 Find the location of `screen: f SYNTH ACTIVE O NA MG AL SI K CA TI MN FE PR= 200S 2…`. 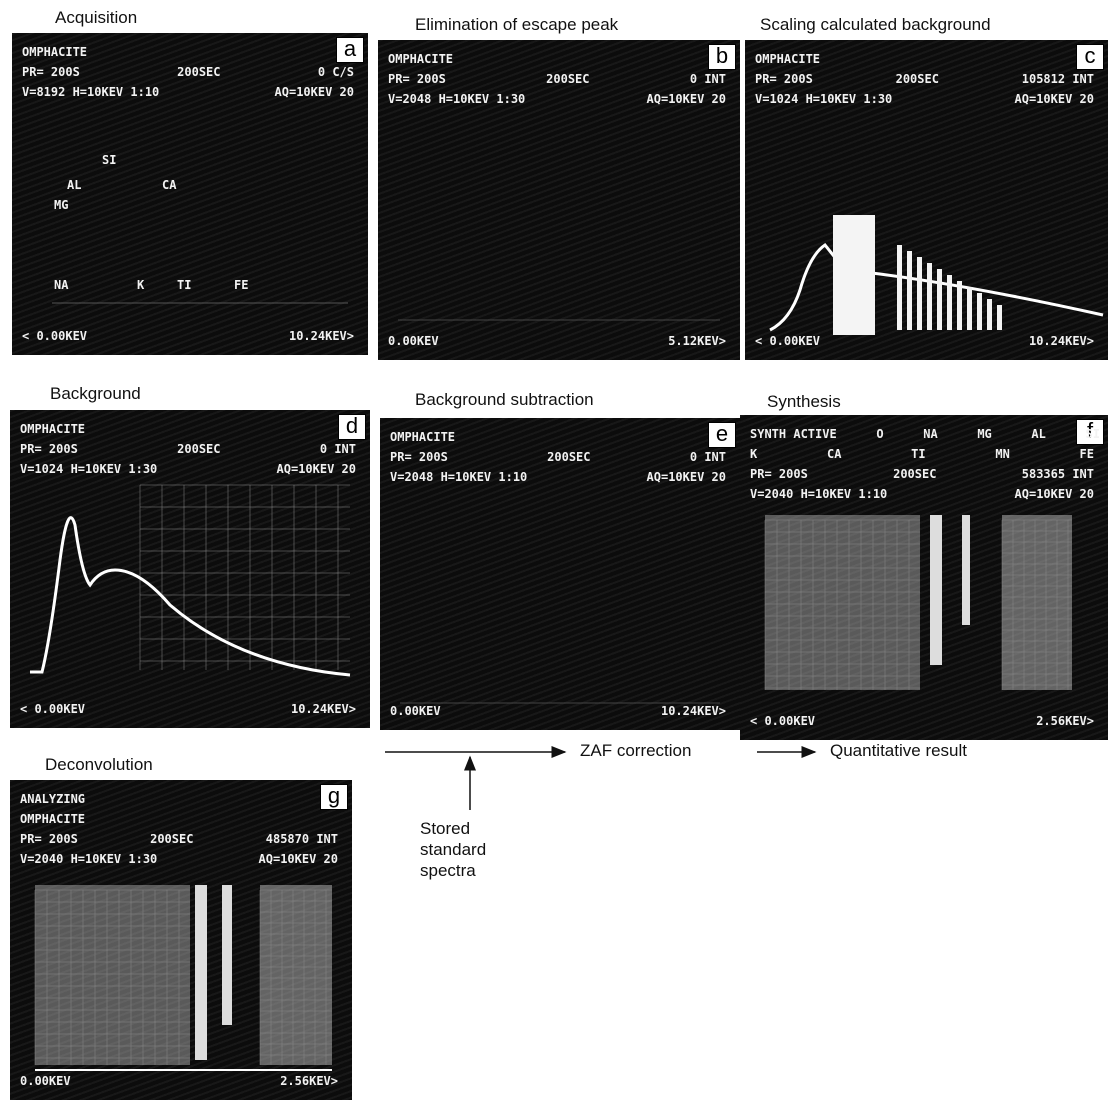

screen: f SYNTH ACTIVE O NA MG AL SI K CA TI MN FE PR= 200S 2… is located at coordinates (924, 577).